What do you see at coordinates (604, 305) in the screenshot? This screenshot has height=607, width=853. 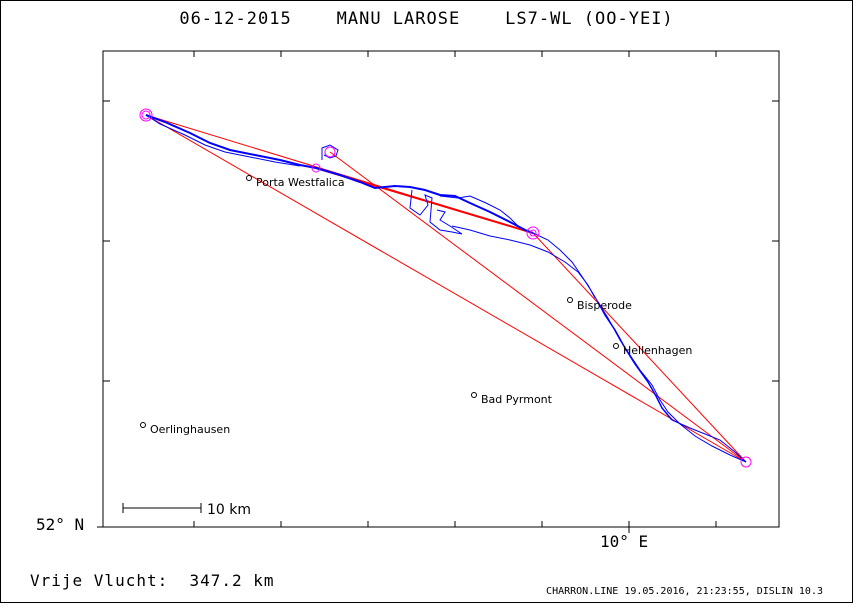 I see `town-label-bisperode: Bisperode` at bounding box center [604, 305].